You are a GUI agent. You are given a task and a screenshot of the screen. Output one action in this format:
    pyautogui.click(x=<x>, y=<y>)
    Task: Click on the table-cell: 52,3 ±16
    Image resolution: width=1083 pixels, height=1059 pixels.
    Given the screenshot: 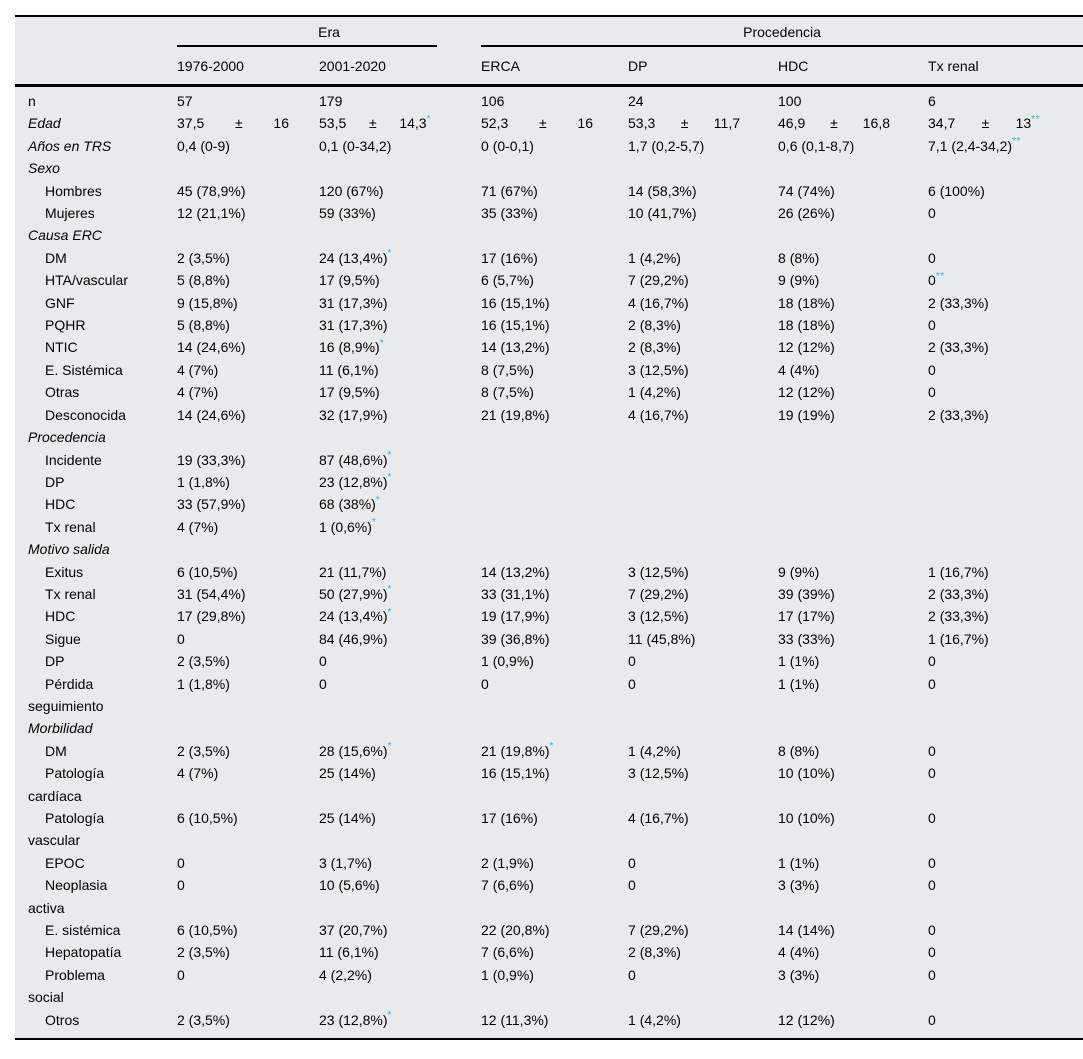 What is the action you would take?
    pyautogui.click(x=554, y=123)
    